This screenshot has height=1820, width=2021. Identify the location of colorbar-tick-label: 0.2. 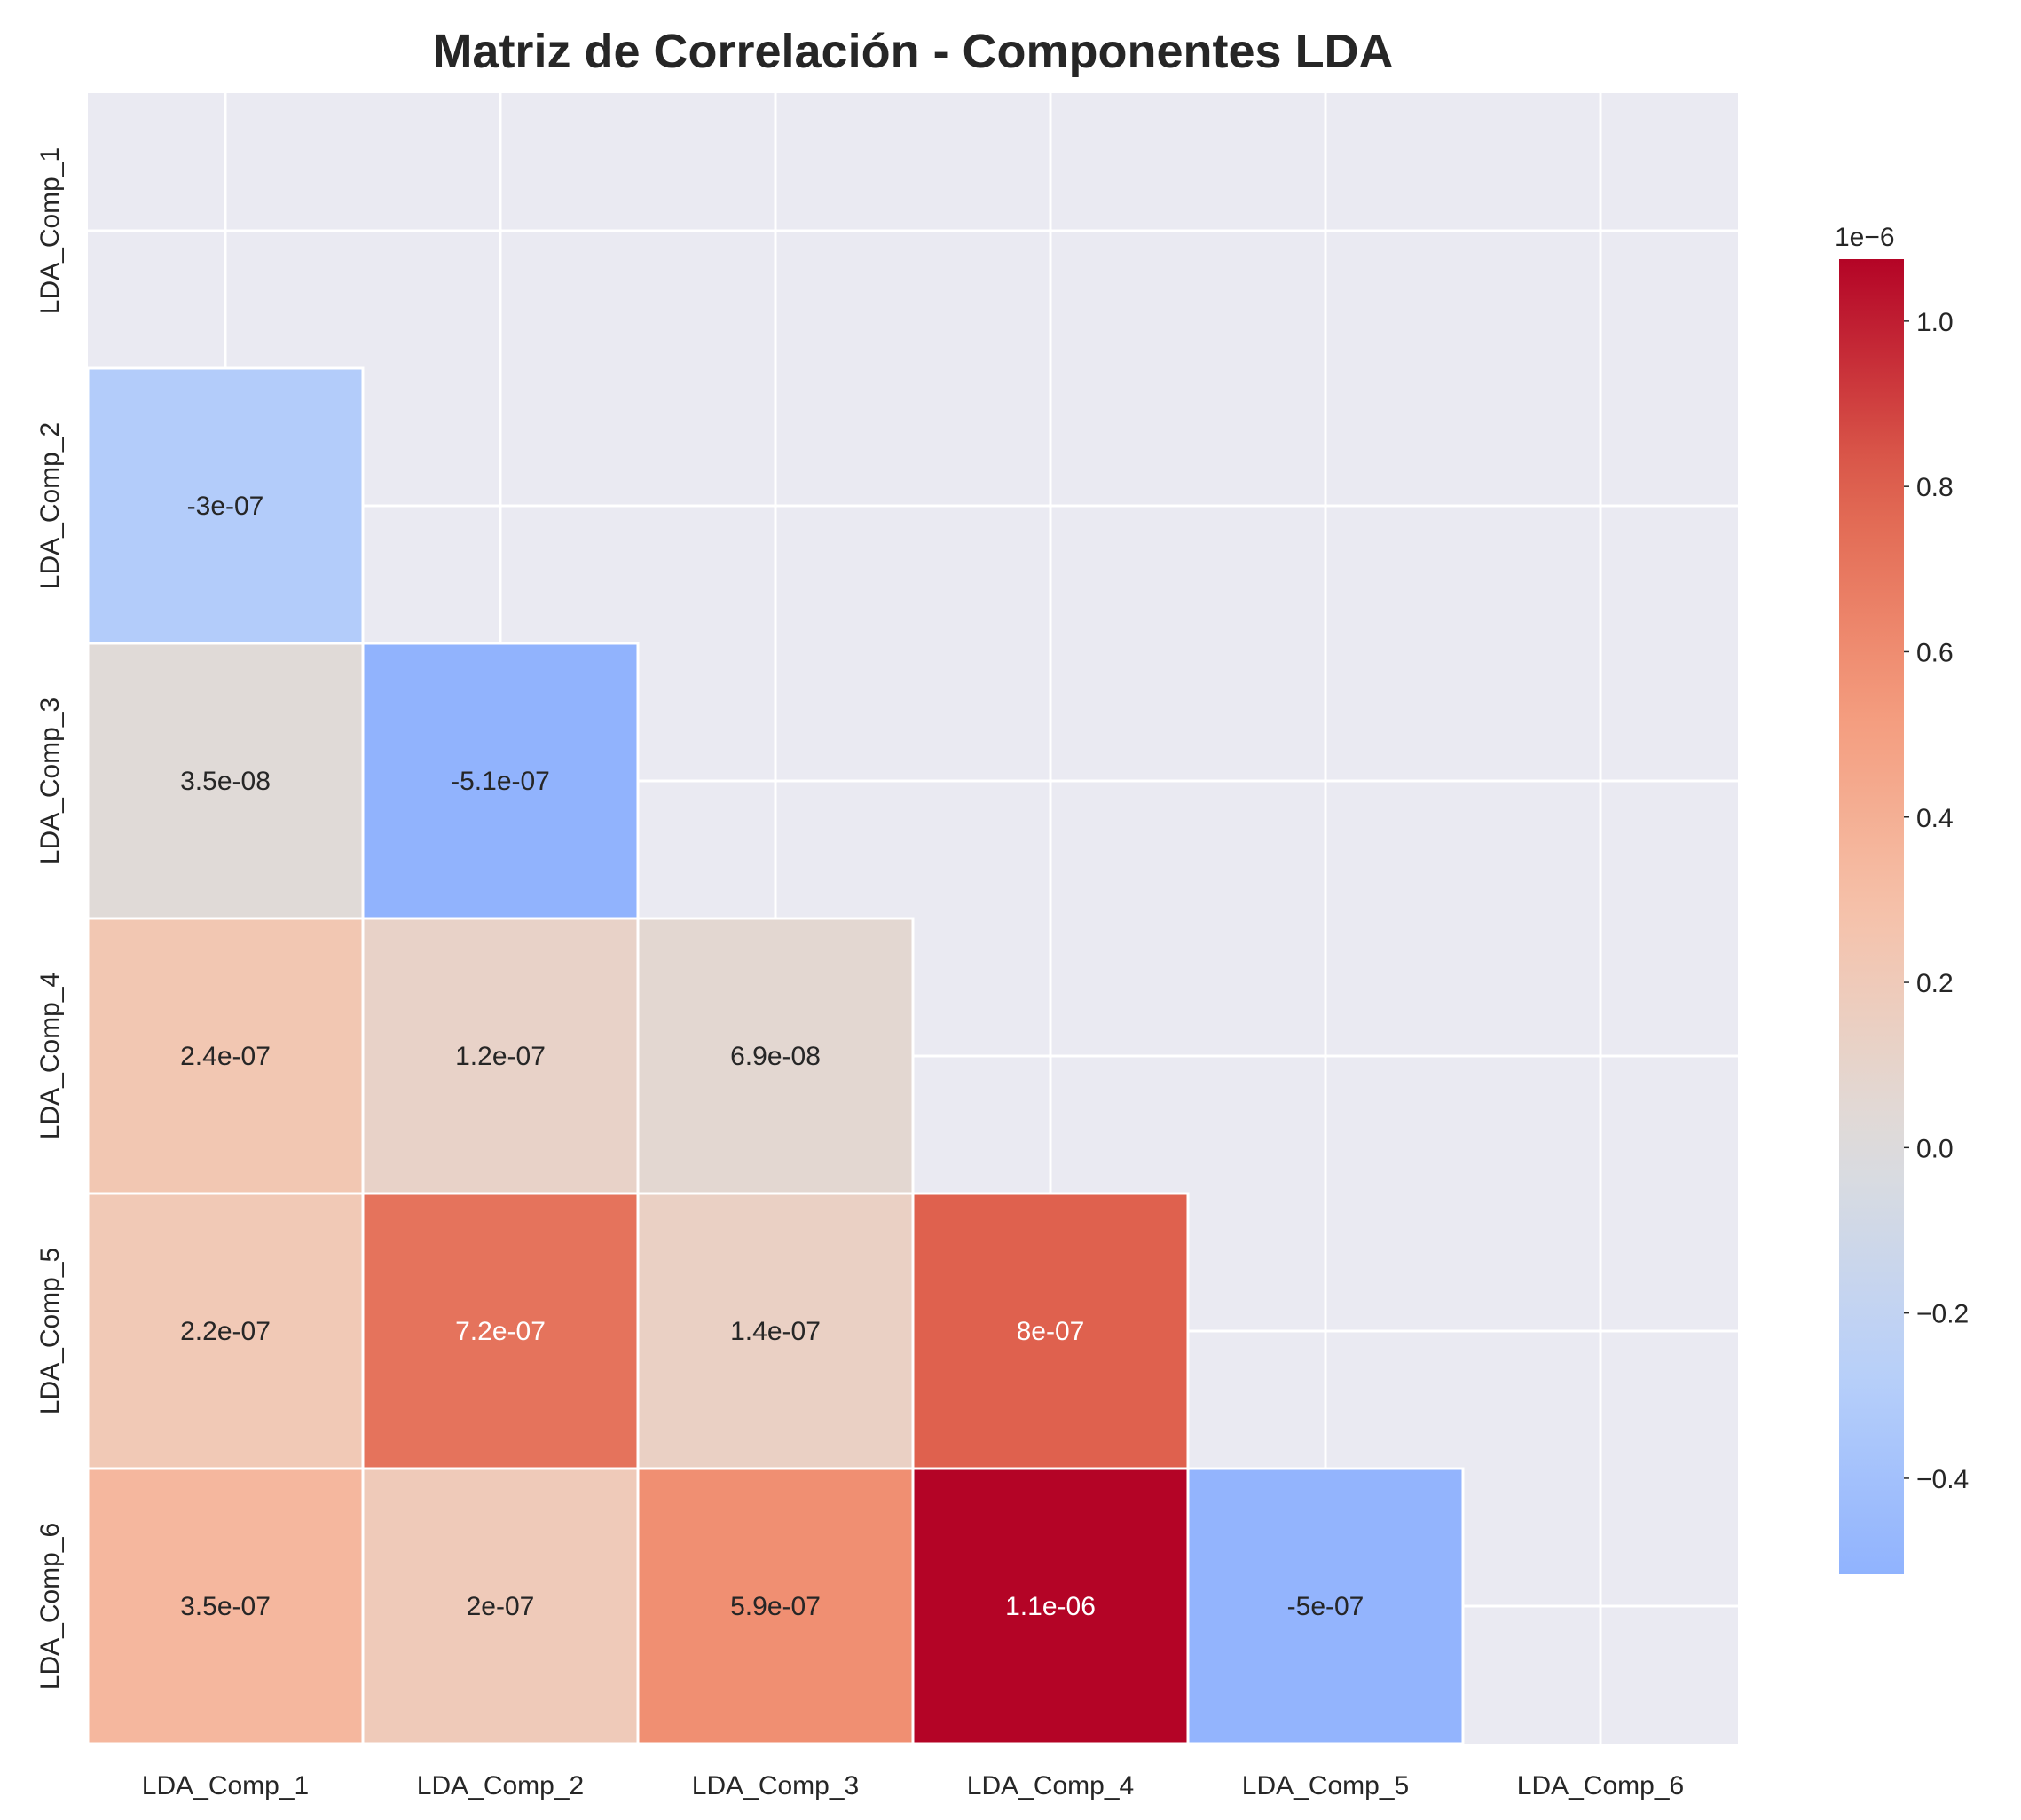
(1935, 983).